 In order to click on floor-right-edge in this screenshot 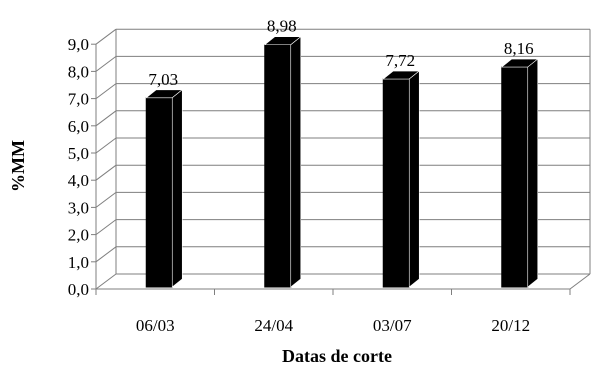, I will do `click(580, 281)`.